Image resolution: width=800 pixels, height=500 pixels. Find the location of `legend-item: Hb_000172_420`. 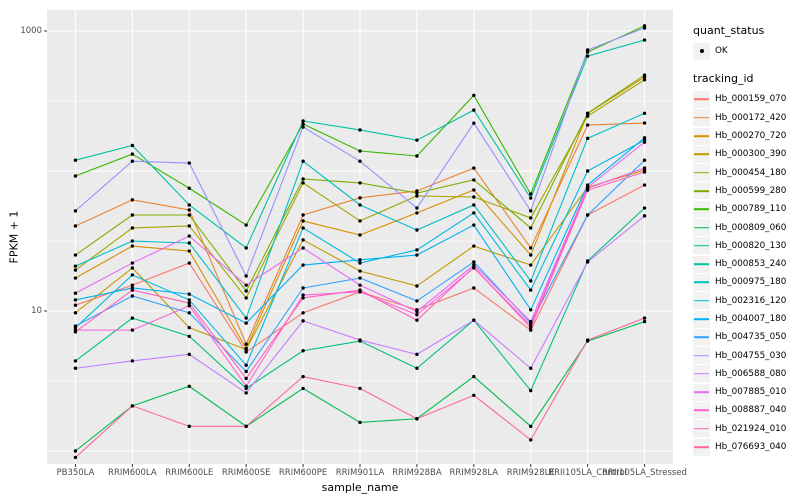

legend-item: Hb_000172_420 is located at coordinates (745, 118).